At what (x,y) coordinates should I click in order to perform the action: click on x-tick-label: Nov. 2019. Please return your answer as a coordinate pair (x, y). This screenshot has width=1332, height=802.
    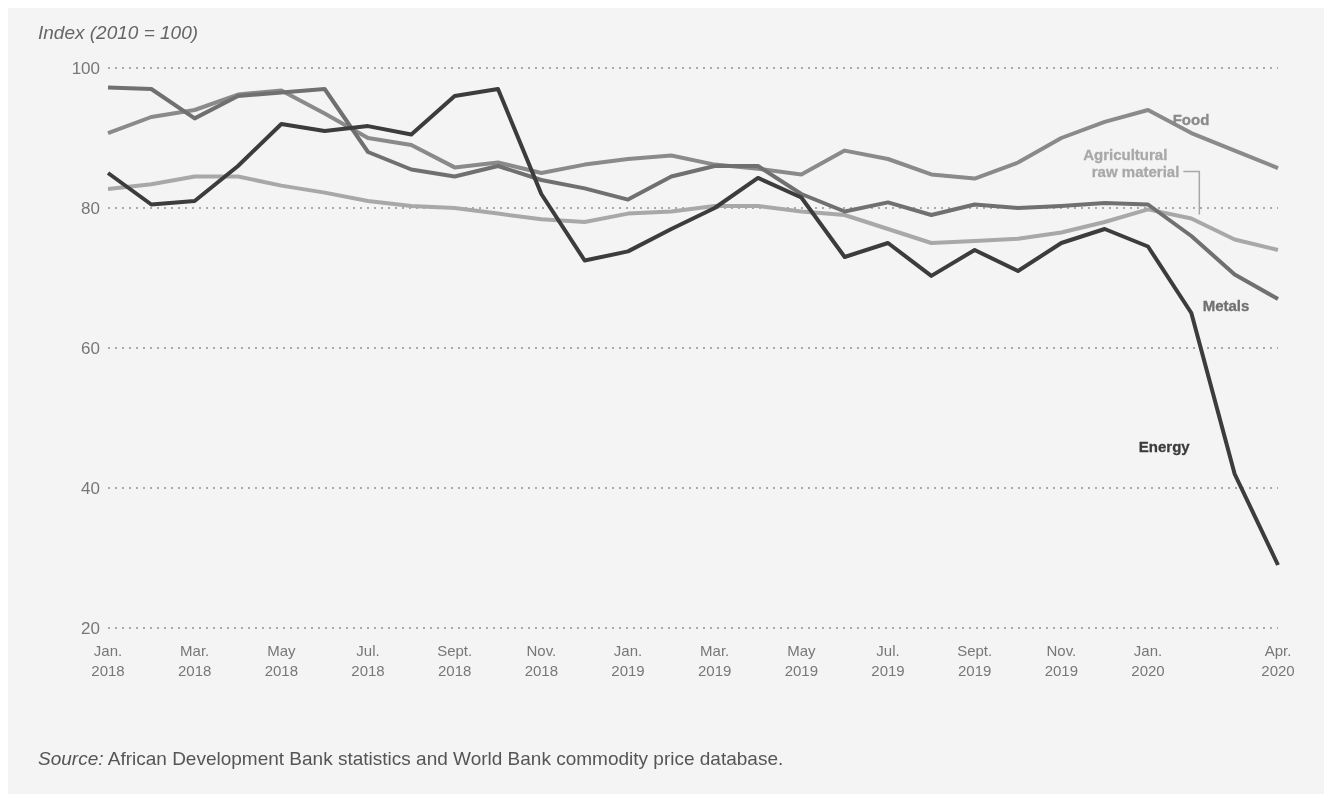
    Looking at the image, I should click on (1061, 660).